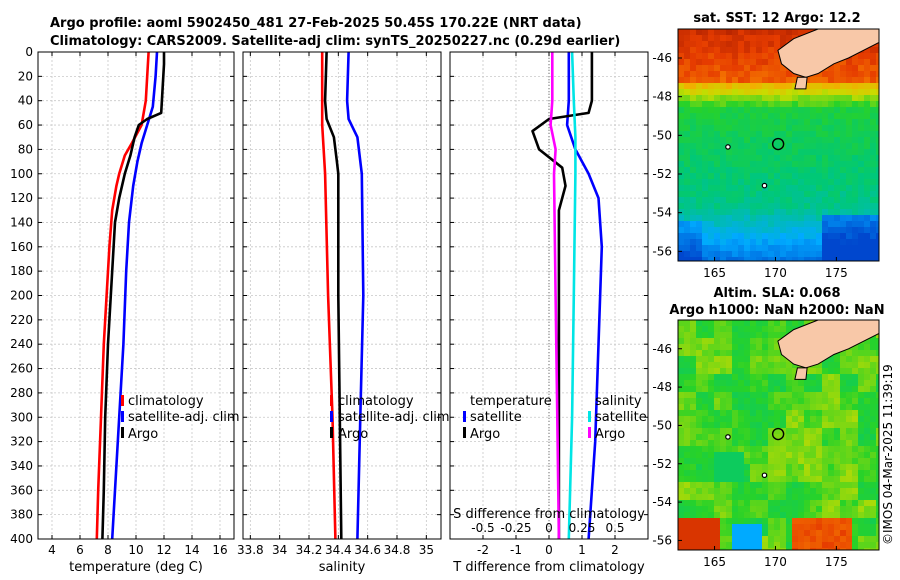 The width and height of the screenshot is (900, 580). I want to click on landmass, so click(828, 344).